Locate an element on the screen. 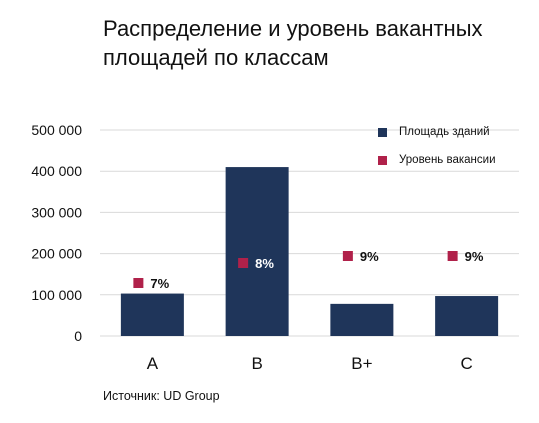 This screenshot has height=423, width=539. legend-item-vacancy: Уровень вакансии is located at coordinates (437, 160).